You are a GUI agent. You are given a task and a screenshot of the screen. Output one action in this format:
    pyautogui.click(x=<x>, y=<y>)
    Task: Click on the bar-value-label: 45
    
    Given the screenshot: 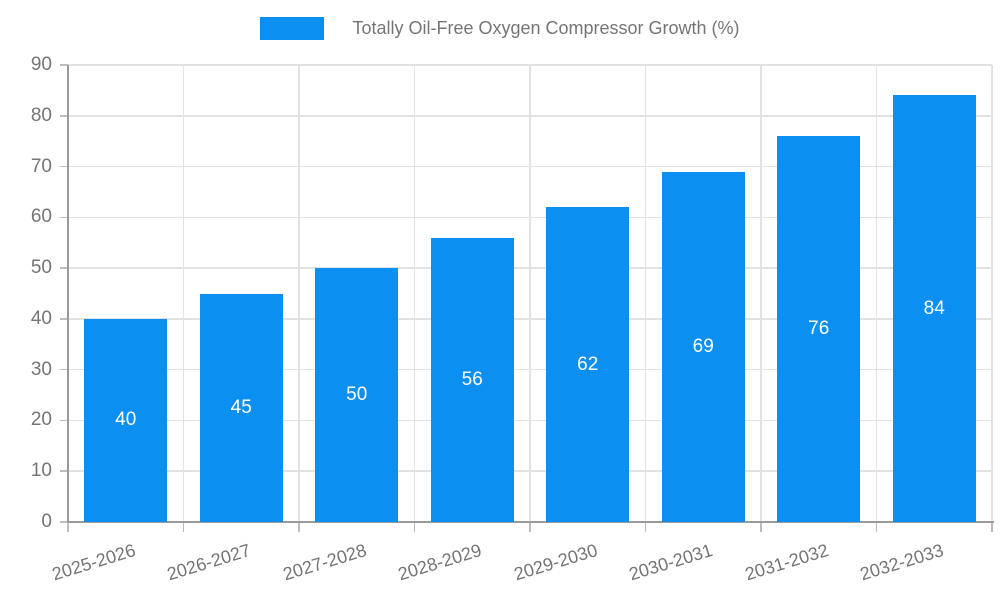 What is the action you would take?
    pyautogui.click(x=241, y=407)
    